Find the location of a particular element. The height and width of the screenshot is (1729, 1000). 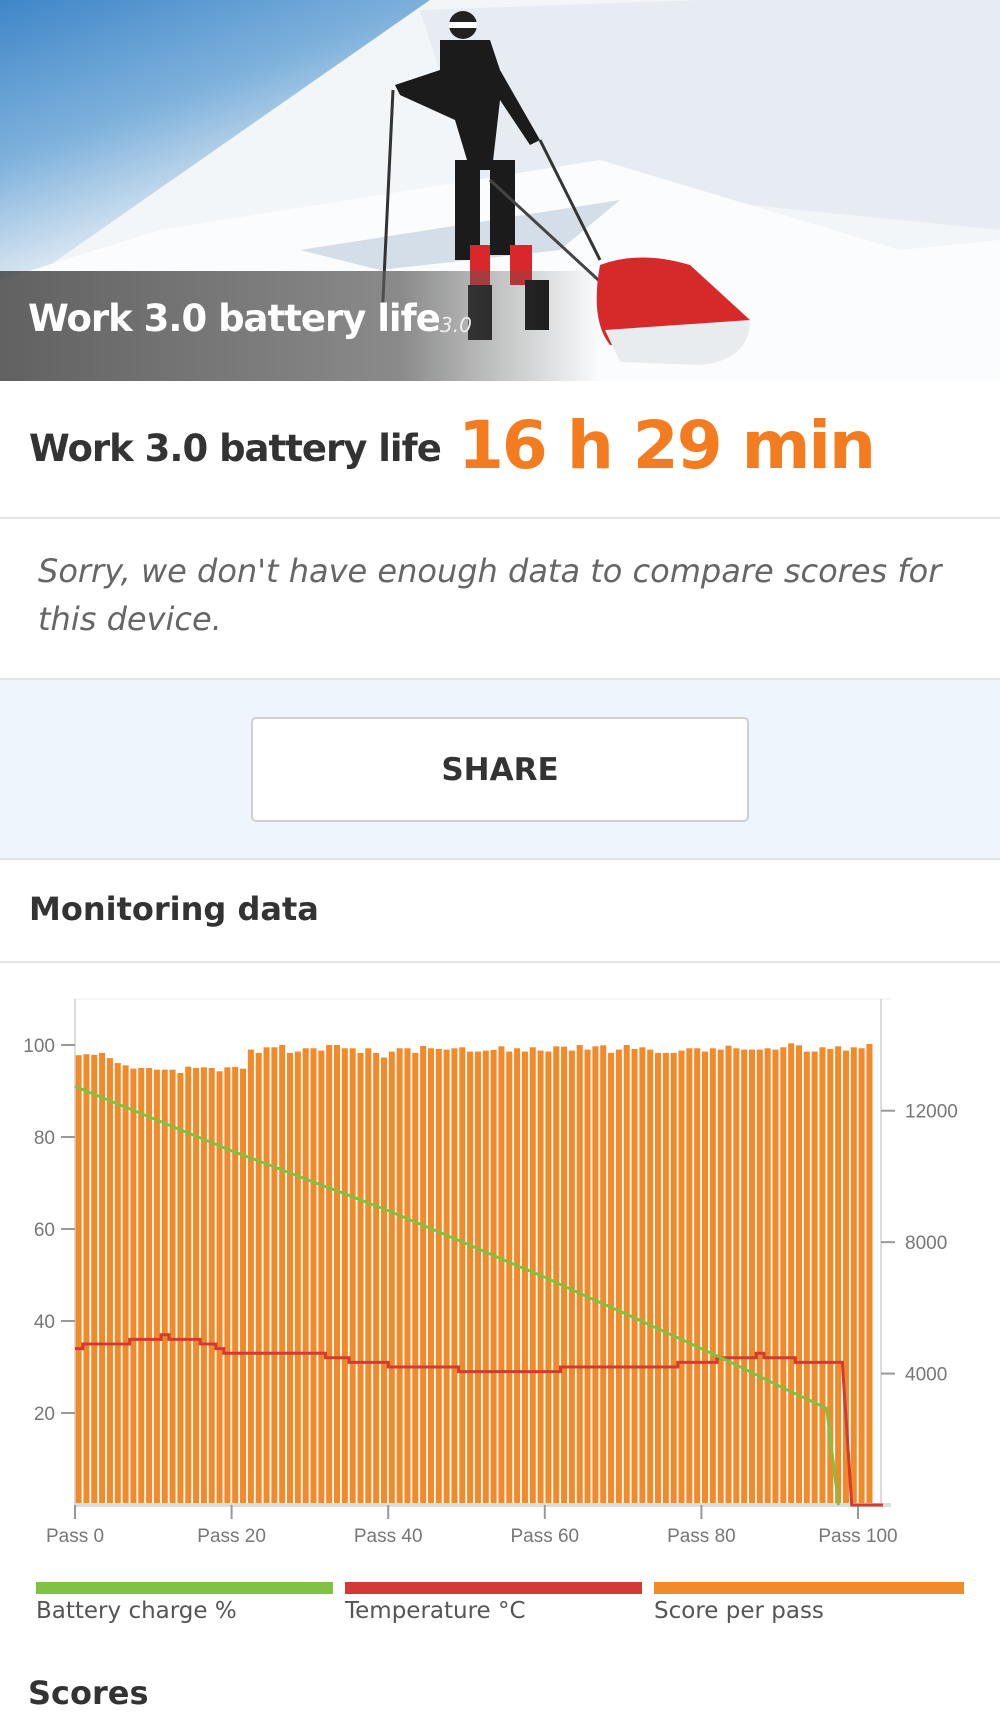

left-tick-label: 20 is located at coordinates (44, 1414).